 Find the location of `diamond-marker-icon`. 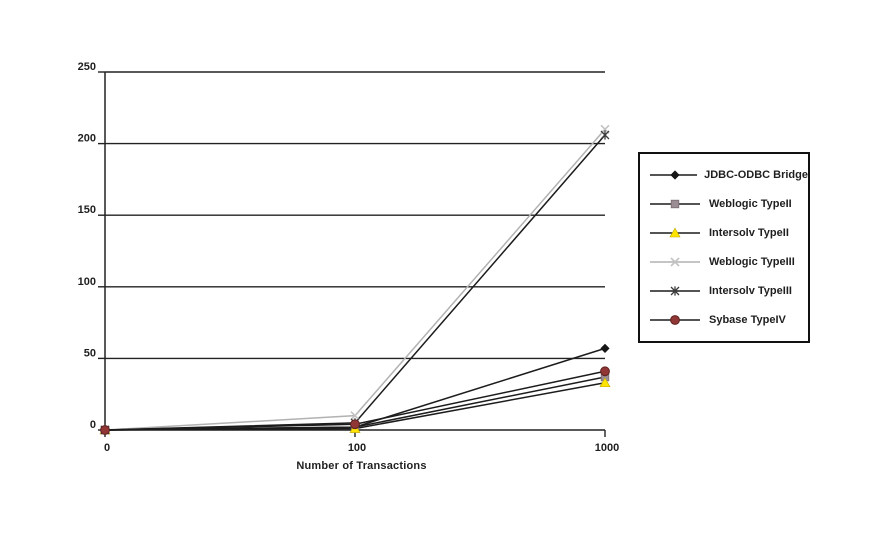

diamond-marker-icon is located at coordinates (674, 174).